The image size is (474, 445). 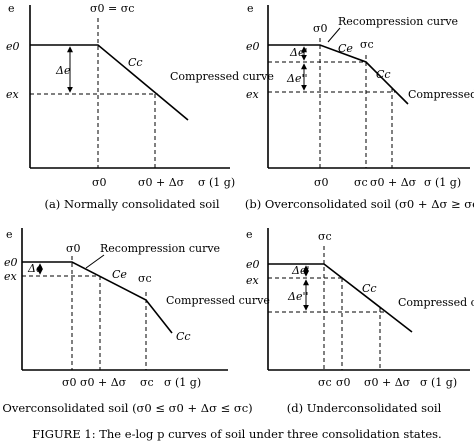 I want to click on panel-b-xtick-sigmac: σc, so click(x=361, y=182).